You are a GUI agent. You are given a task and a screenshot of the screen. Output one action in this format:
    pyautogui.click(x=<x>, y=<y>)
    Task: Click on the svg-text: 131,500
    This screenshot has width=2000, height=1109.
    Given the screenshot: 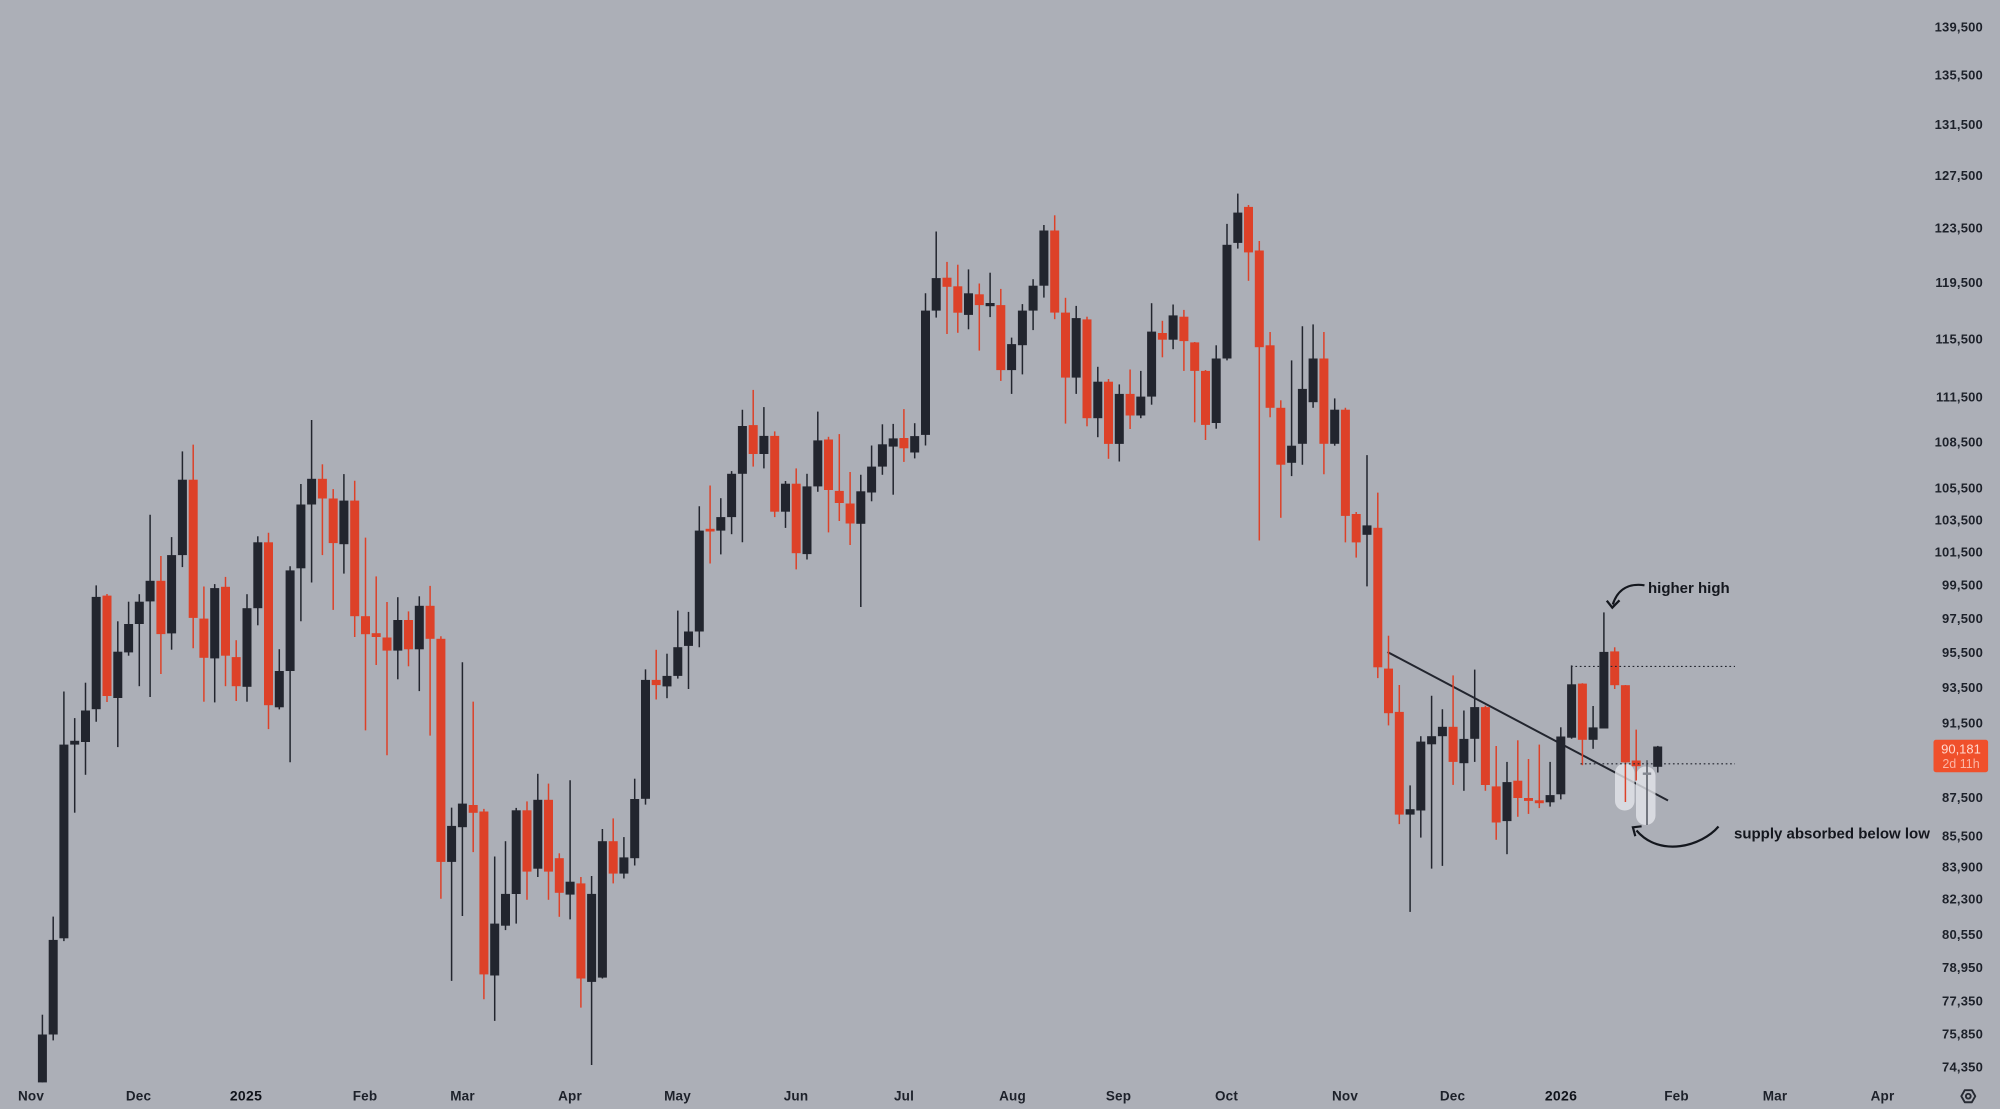 What is the action you would take?
    pyautogui.click(x=1959, y=124)
    